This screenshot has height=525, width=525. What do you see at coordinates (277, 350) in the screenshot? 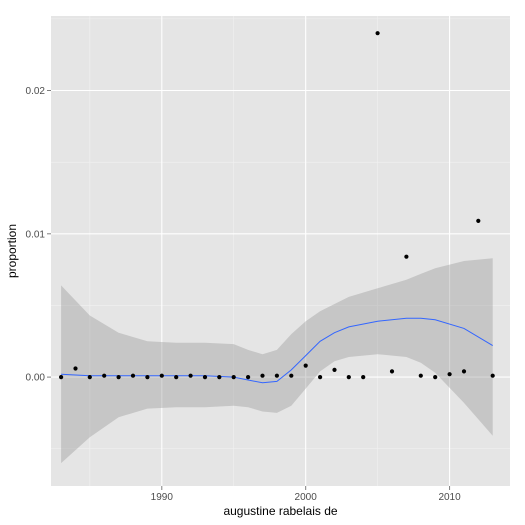
I see `smooth-line` at bounding box center [277, 350].